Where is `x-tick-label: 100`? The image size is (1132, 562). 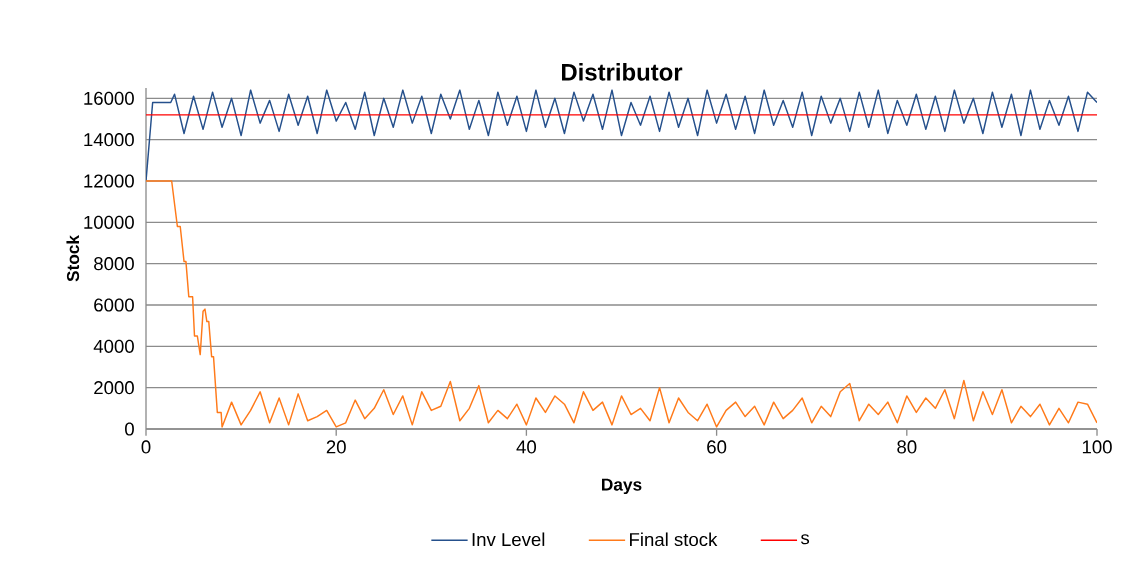
x-tick-label: 100 is located at coordinates (1097, 447).